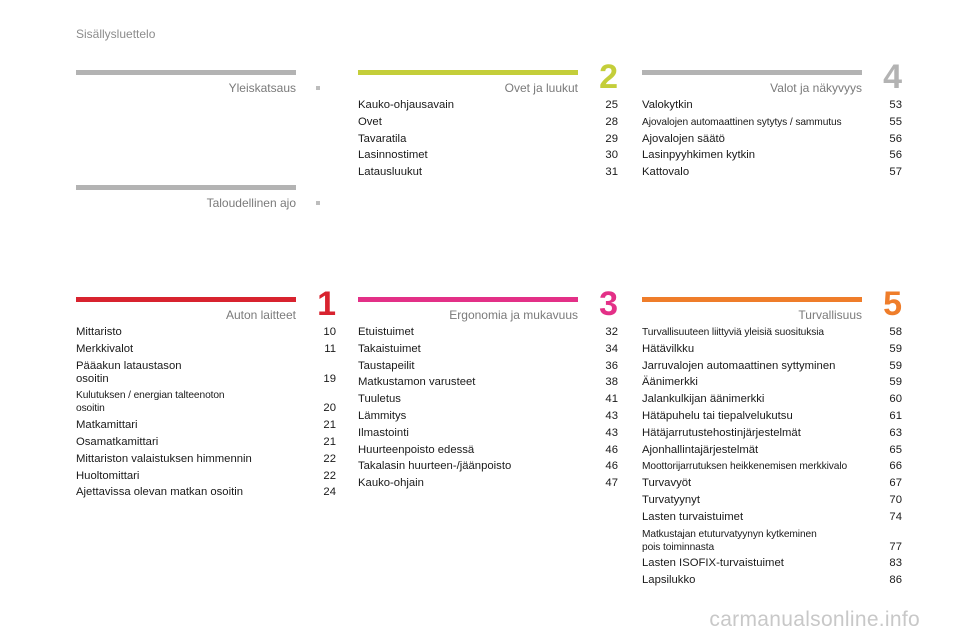  What do you see at coordinates (416, 449) in the screenshot?
I see `toc-entry-label: Huurteenpoisto edessä` at bounding box center [416, 449].